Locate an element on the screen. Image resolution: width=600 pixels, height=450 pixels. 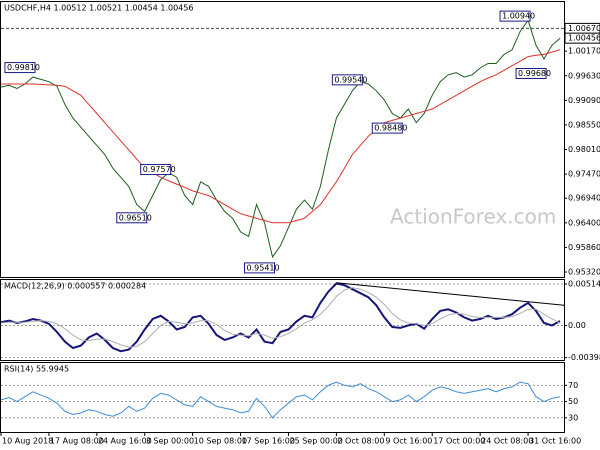
annotation-label: 0.99680 is located at coordinates (534, 73).